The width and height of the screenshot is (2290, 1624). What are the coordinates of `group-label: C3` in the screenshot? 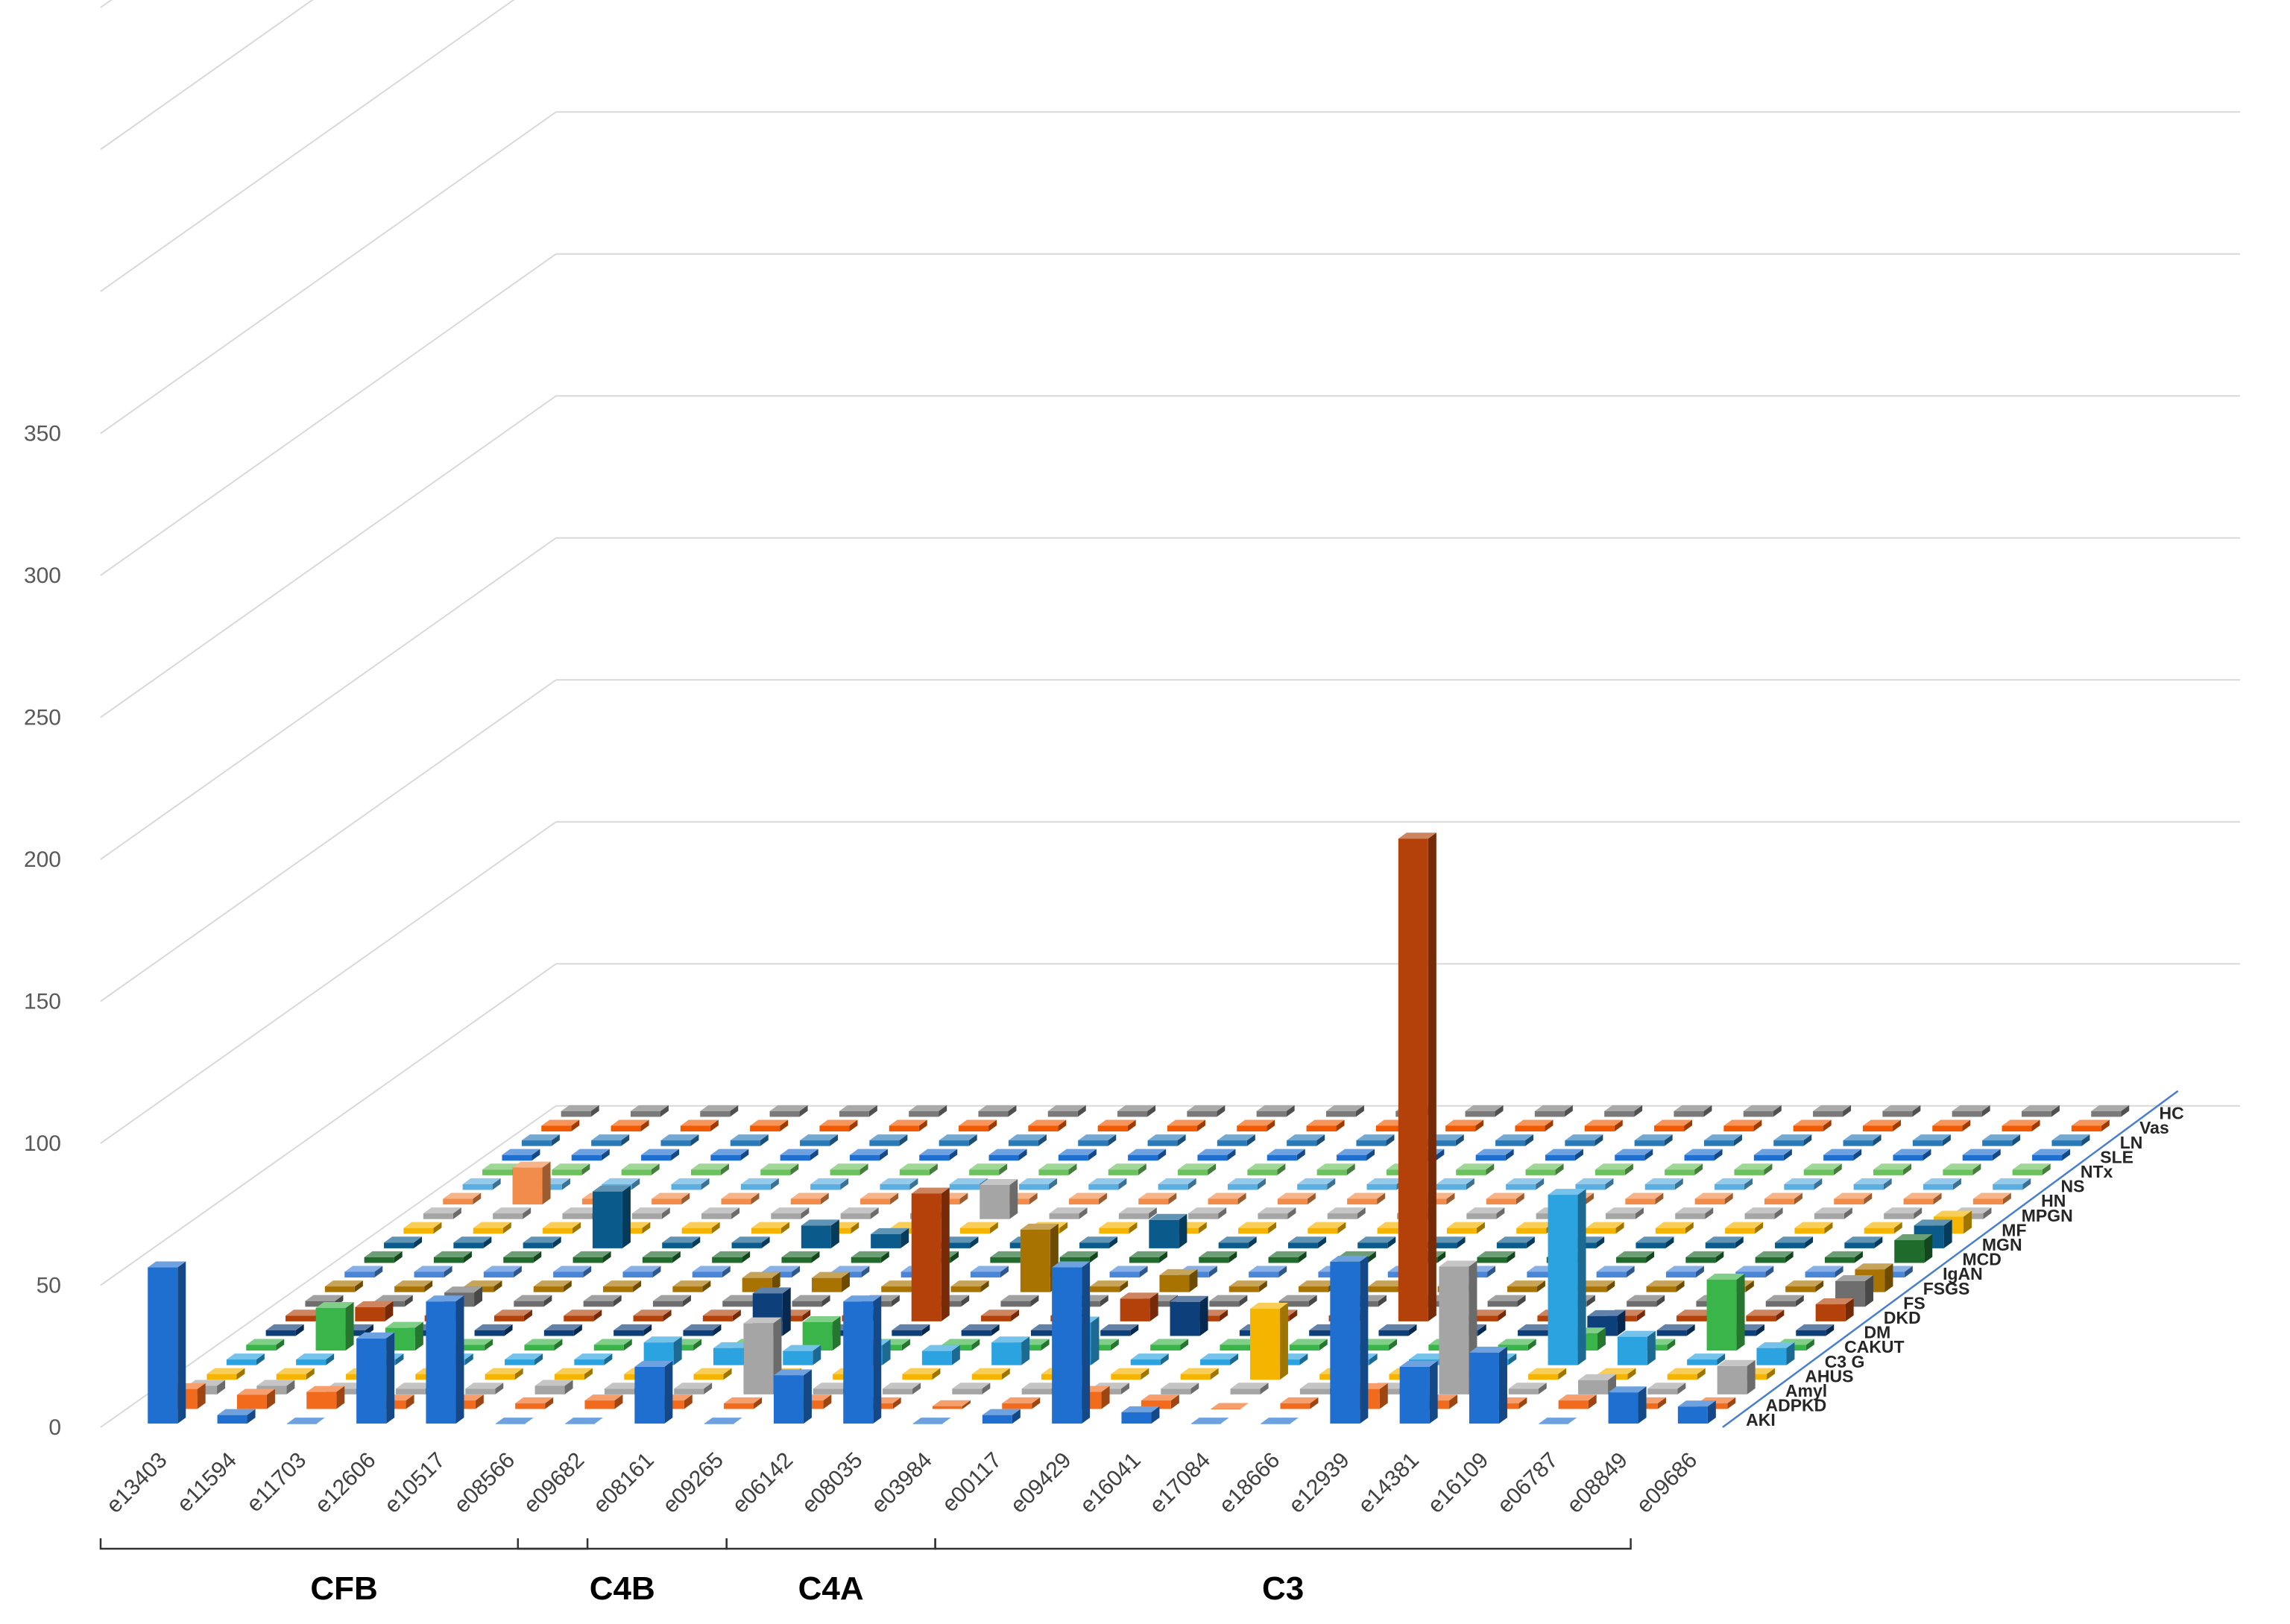 It's located at (1283, 1588).